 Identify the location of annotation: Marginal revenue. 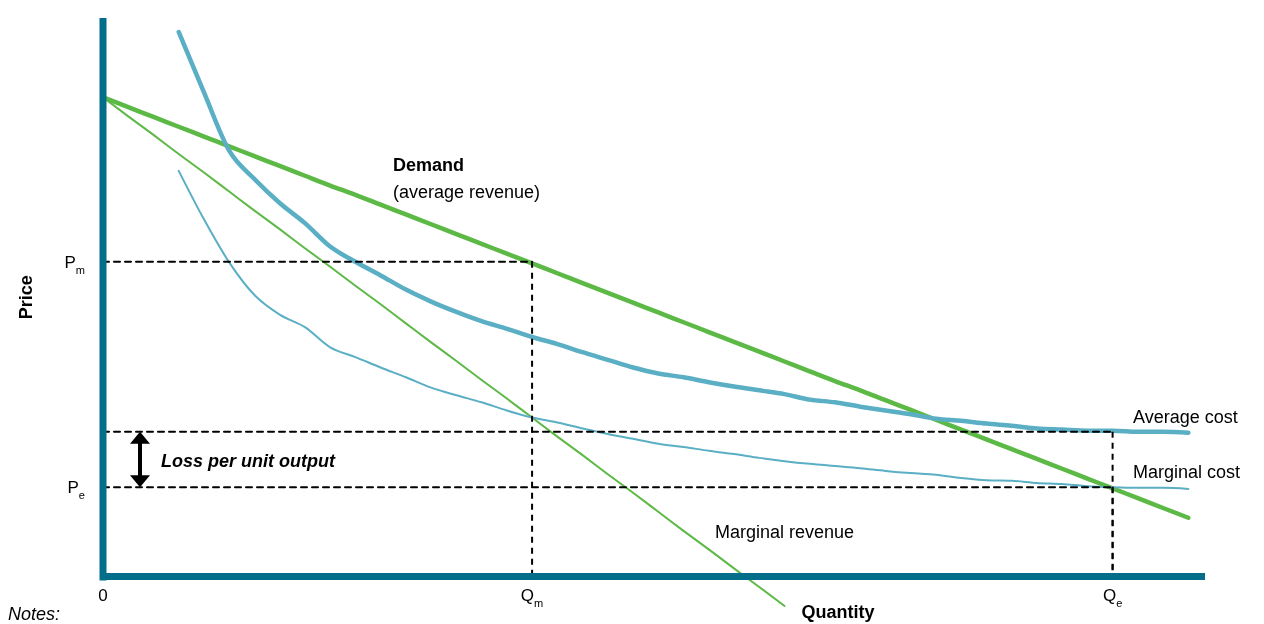
(785, 532).